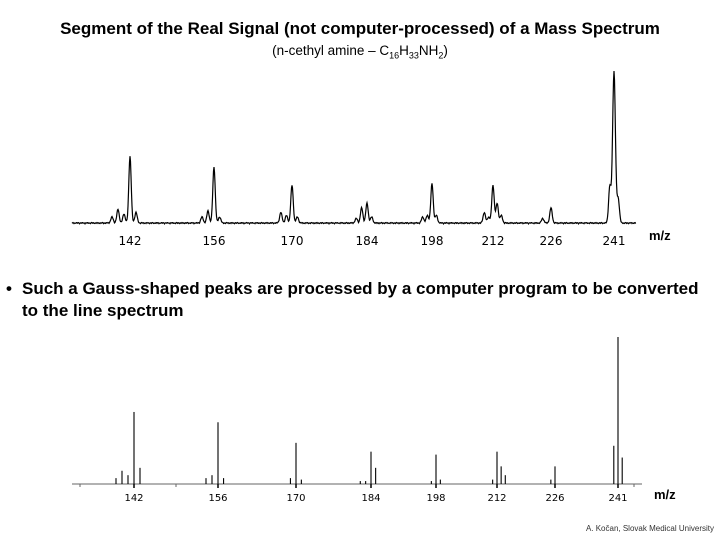 The width and height of the screenshot is (720, 540). I want to click on raw-tick-label: 241, so click(614, 241).